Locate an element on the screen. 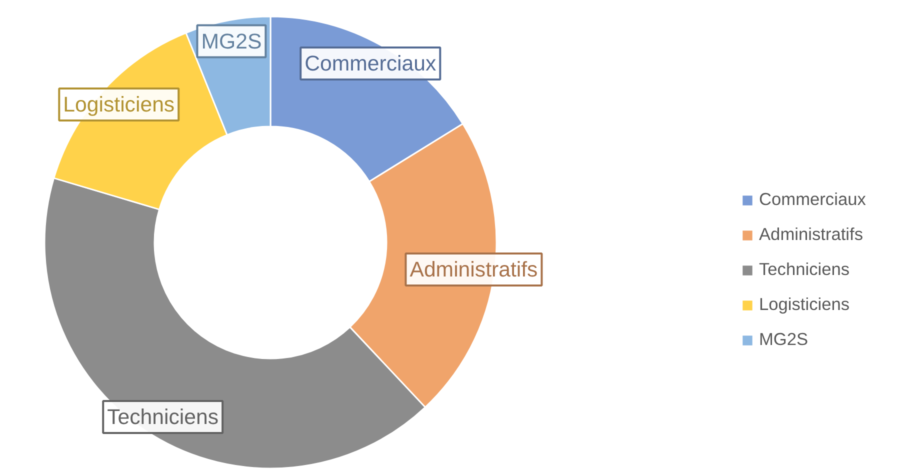 The width and height of the screenshot is (910, 470). legend-label: Commerciaux is located at coordinates (812, 199).